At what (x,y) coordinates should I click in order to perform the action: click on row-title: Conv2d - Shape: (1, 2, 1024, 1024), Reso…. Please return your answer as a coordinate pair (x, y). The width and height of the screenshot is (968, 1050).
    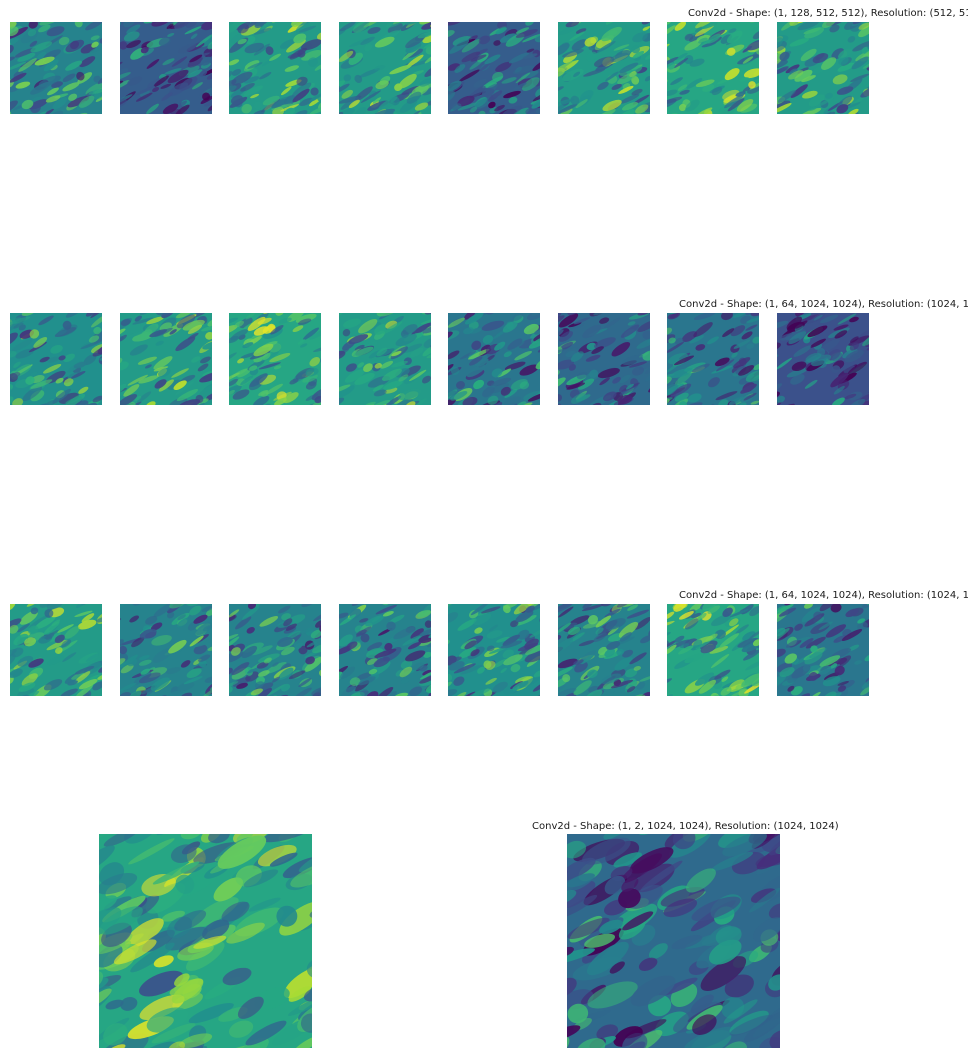
    Looking at the image, I should click on (685, 826).